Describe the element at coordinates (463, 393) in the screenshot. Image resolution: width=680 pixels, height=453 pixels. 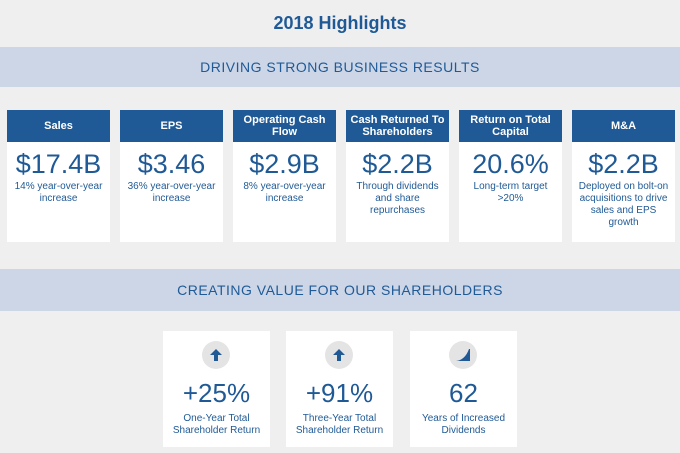
I see `stat-value: 62` at that location.